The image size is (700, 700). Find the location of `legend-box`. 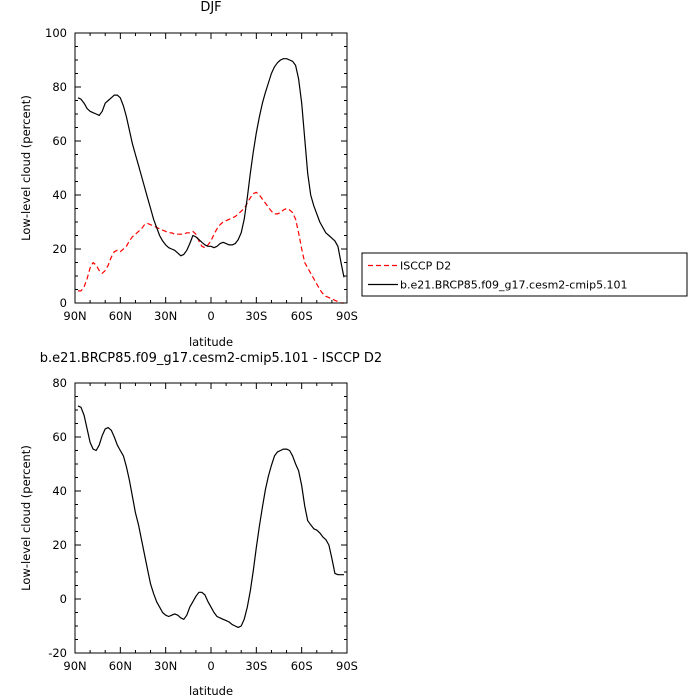

legend-box is located at coordinates (524, 274).